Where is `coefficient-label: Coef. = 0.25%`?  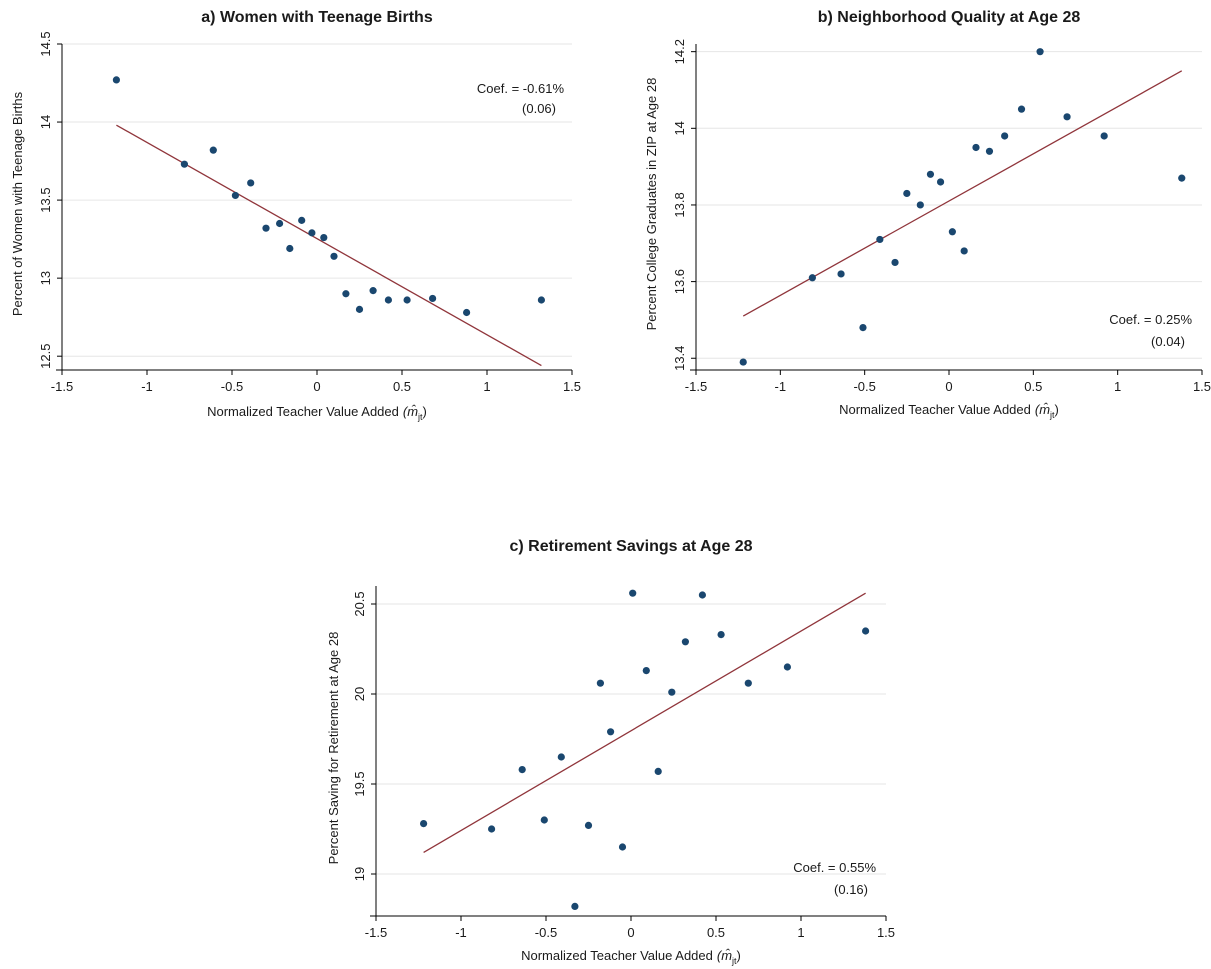
coefficient-label: Coef. = 0.25% is located at coordinates (1150, 319).